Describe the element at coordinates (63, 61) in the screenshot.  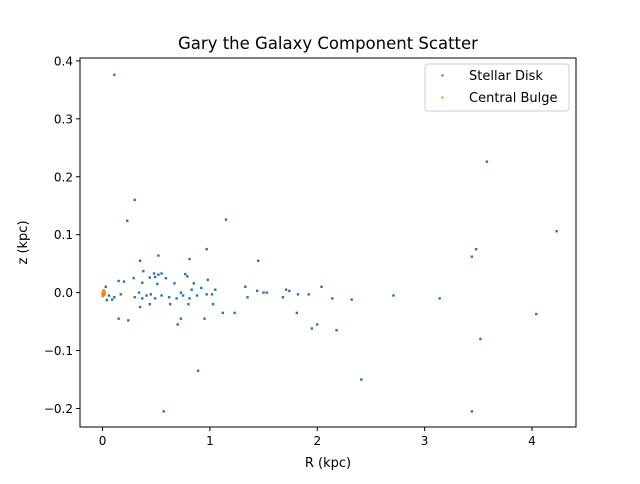
I see `y-tick-label: 0.4` at that location.